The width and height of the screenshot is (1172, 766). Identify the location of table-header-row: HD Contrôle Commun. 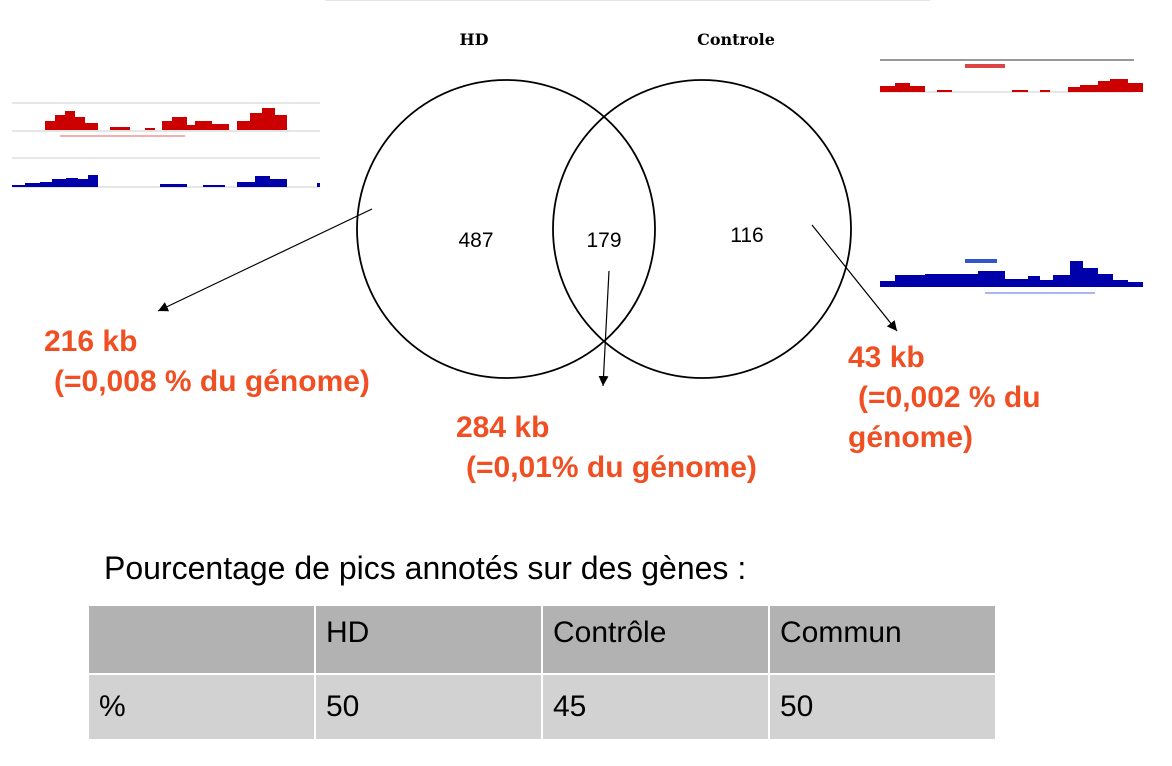
(543, 640).